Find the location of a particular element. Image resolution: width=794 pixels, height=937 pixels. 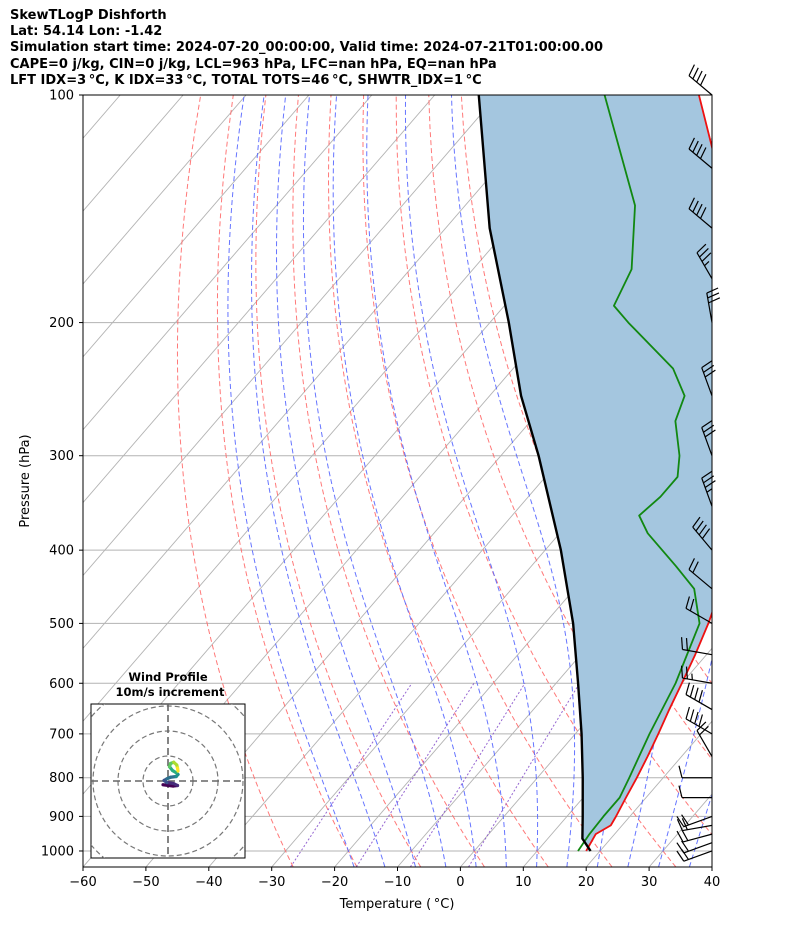

y-tick-label: 300 is located at coordinates (61, 456).